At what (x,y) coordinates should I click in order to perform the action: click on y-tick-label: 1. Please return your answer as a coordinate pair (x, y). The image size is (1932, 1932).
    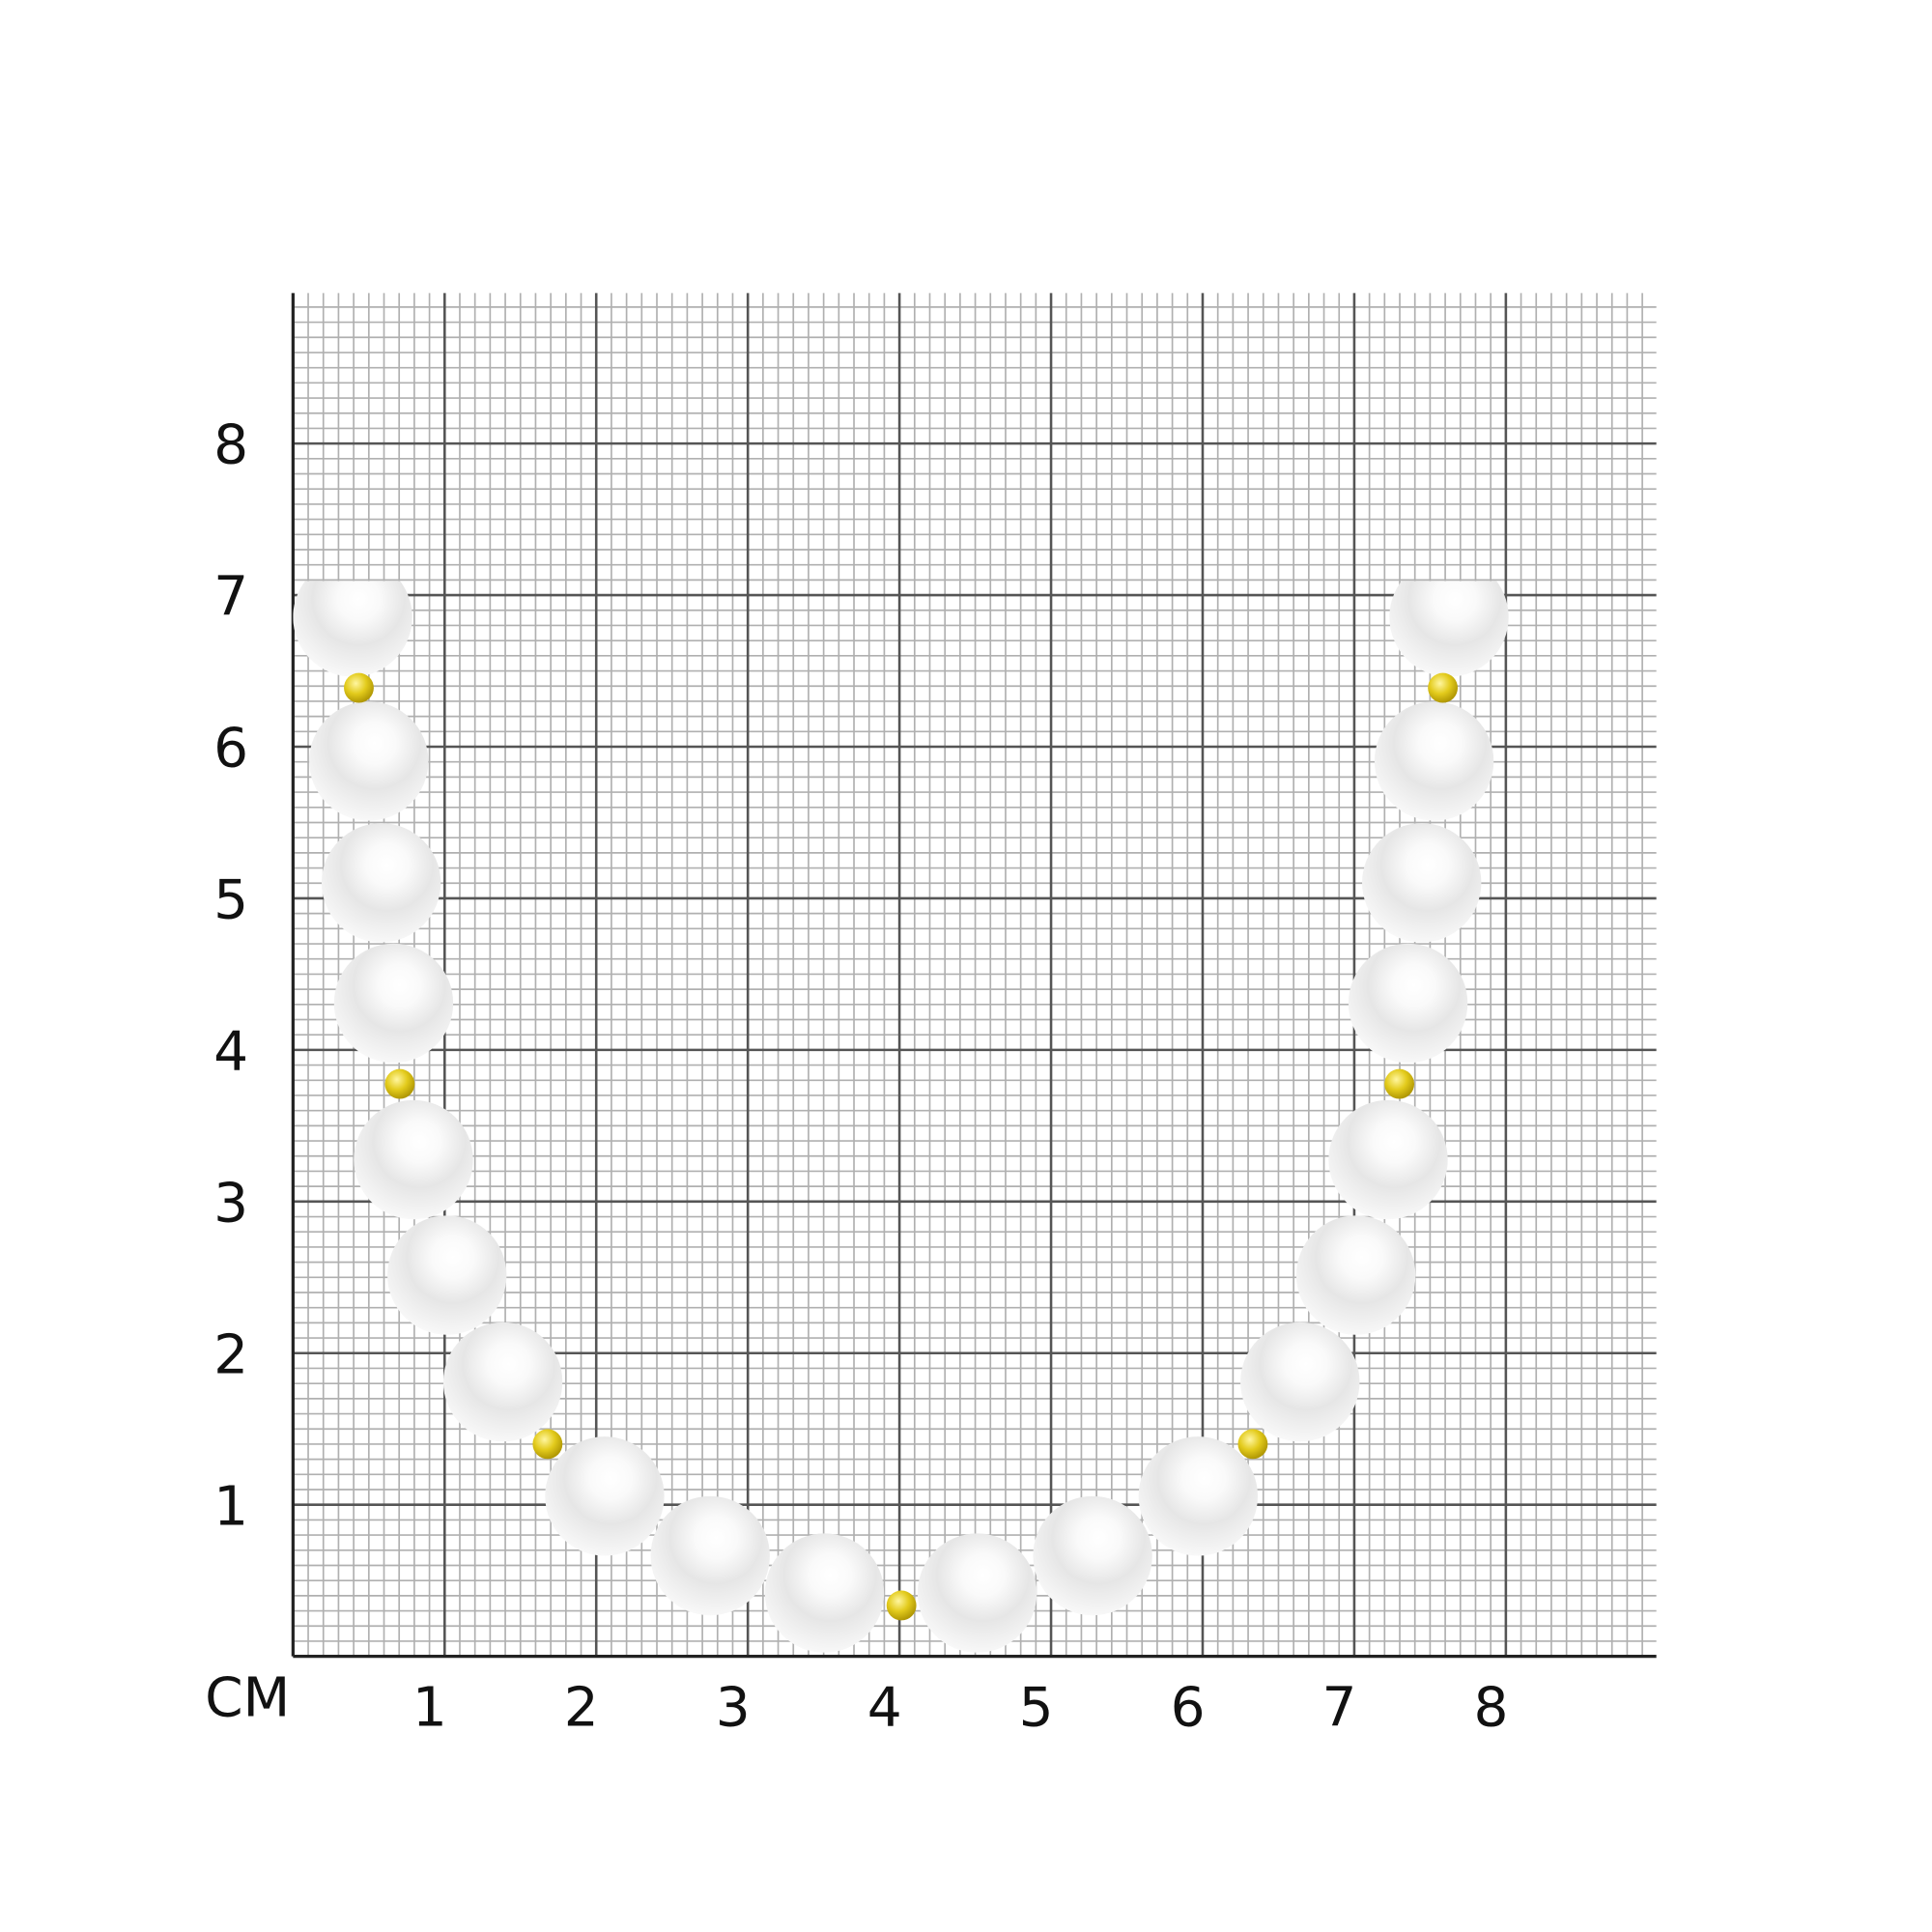
    Looking at the image, I should click on (230, 1506).